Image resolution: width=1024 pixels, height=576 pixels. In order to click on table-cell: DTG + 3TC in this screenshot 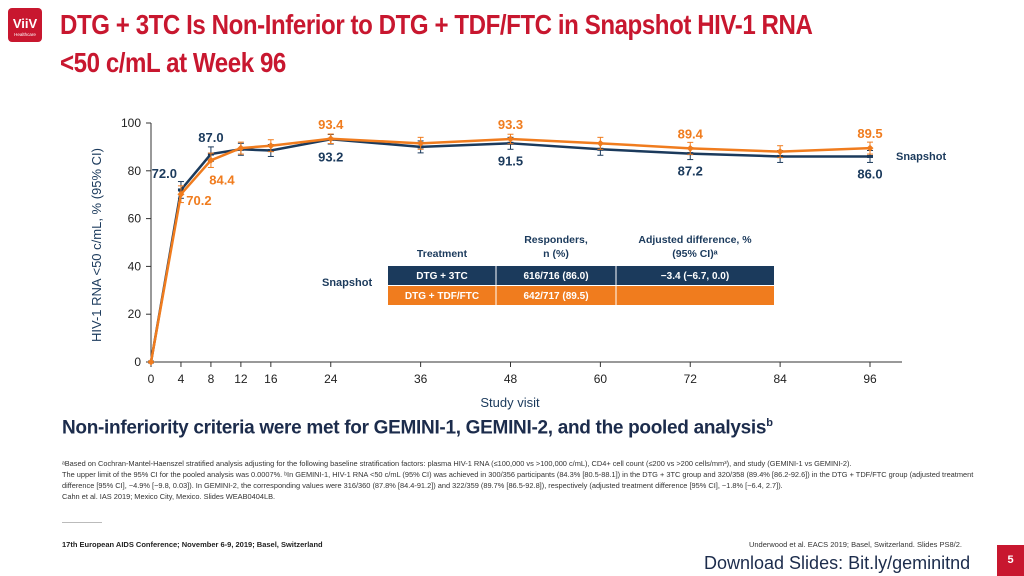, I will do `click(441, 276)`.